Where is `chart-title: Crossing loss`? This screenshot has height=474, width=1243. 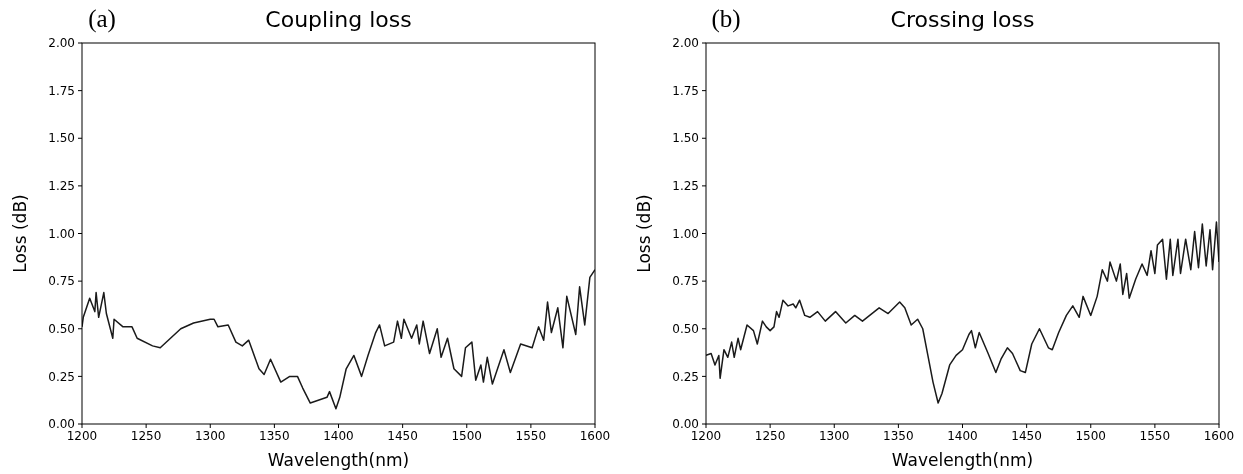 chart-title: Crossing loss is located at coordinates (962, 19).